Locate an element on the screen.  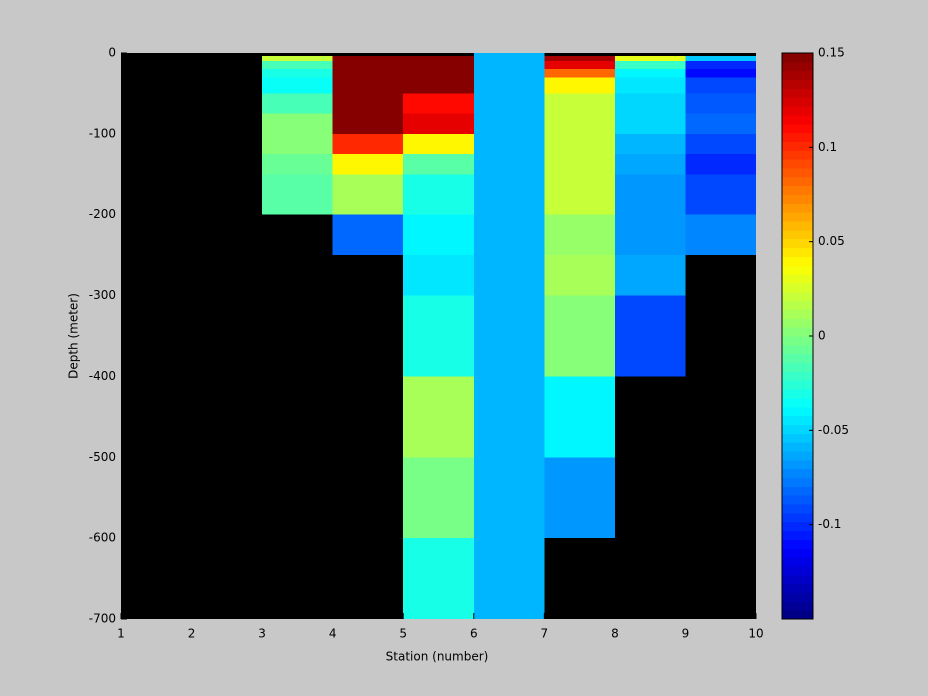
y-tick-label: -300 is located at coordinates (102, 295).